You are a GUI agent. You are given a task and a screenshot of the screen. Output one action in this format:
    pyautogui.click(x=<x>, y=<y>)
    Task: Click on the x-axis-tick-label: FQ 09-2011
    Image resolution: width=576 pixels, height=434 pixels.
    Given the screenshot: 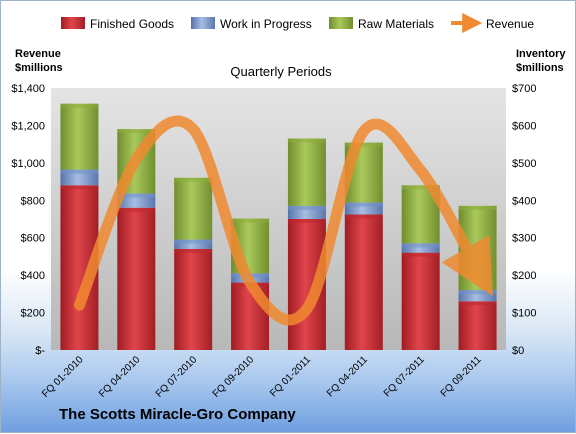 What is the action you would take?
    pyautogui.click(x=461, y=376)
    